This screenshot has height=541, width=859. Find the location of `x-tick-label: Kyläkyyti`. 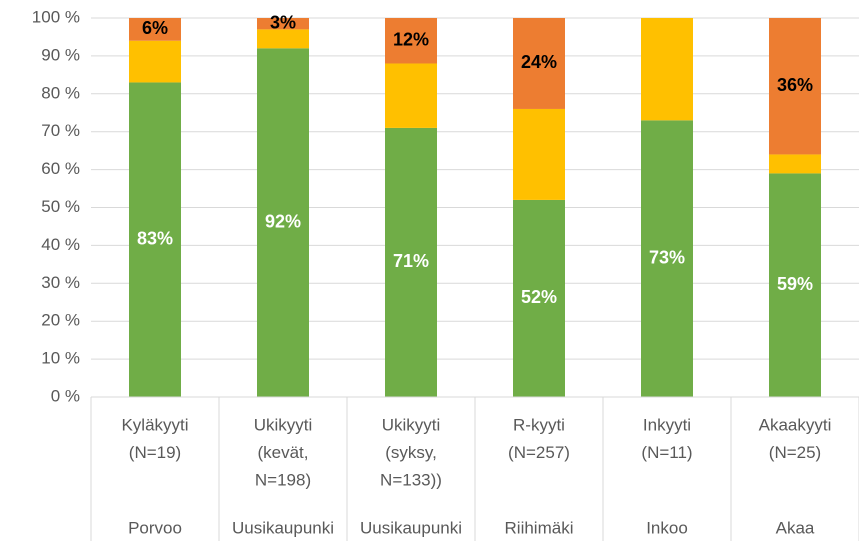

x-tick-label: Kyläkyyti is located at coordinates (154, 424).